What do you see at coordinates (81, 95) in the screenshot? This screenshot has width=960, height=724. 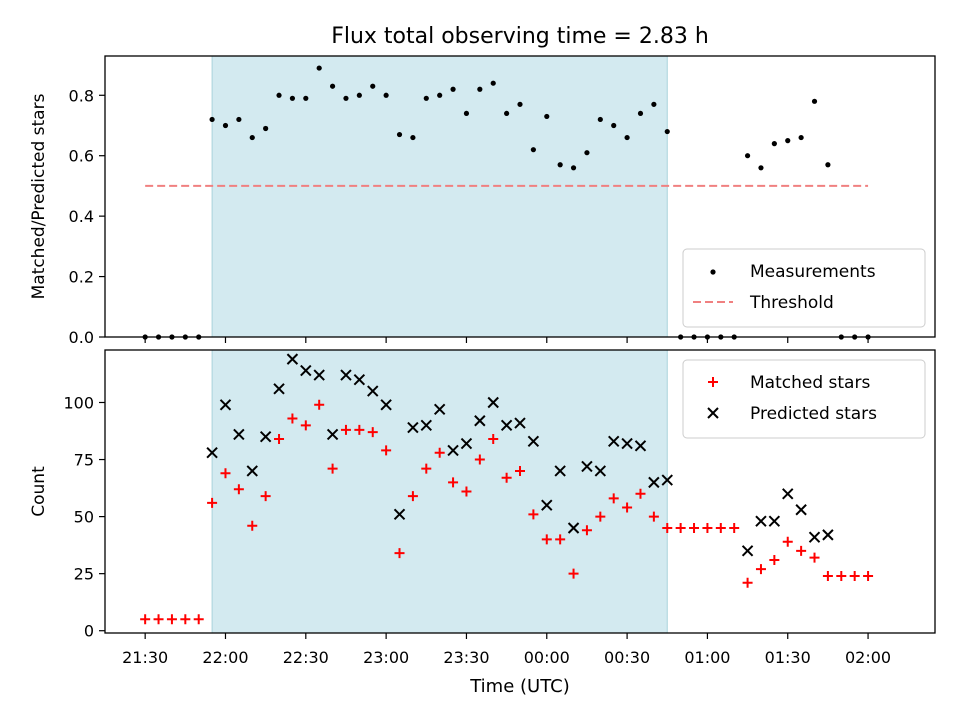 I see `y-tick-label: 0.8` at bounding box center [81, 95].